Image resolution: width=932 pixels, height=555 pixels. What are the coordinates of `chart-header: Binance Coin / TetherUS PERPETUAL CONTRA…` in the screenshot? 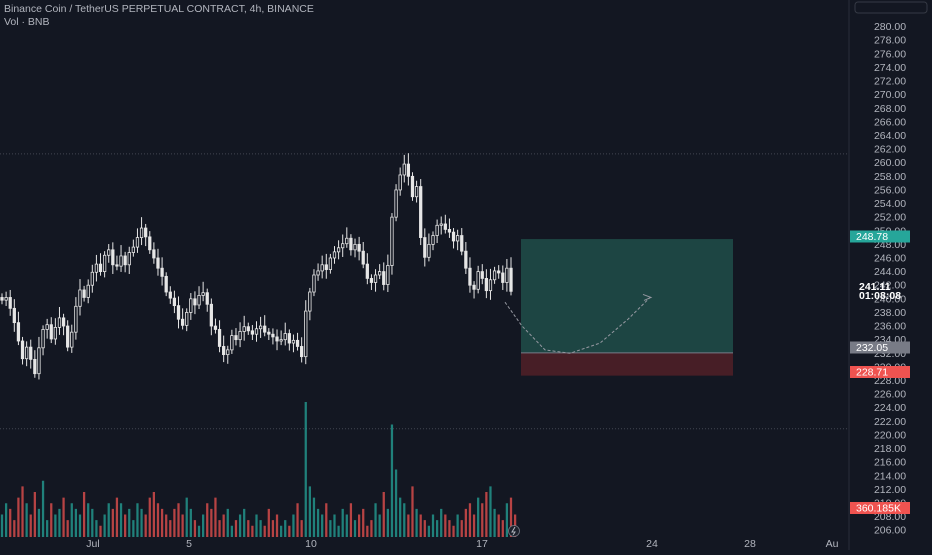 It's located at (159, 16).